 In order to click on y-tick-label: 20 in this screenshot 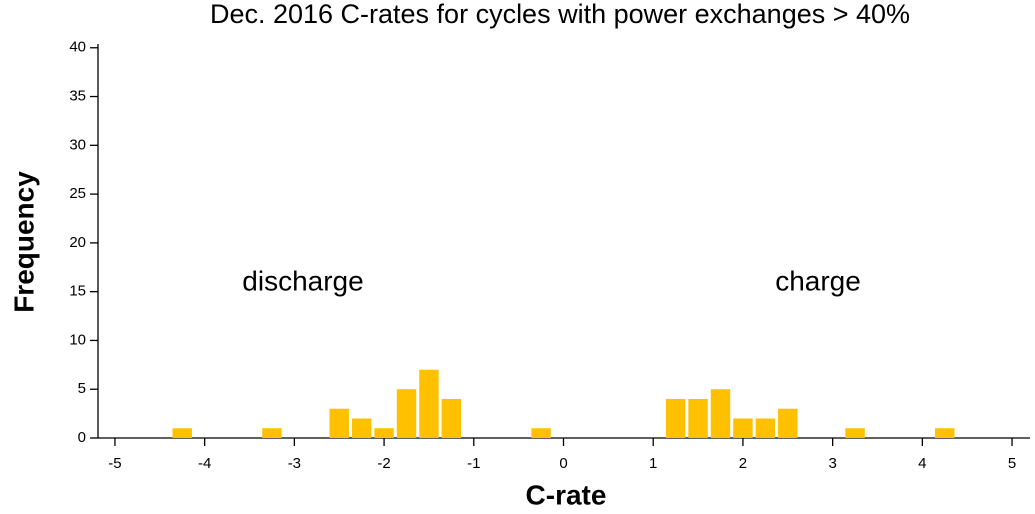, I will do `click(77, 242)`.